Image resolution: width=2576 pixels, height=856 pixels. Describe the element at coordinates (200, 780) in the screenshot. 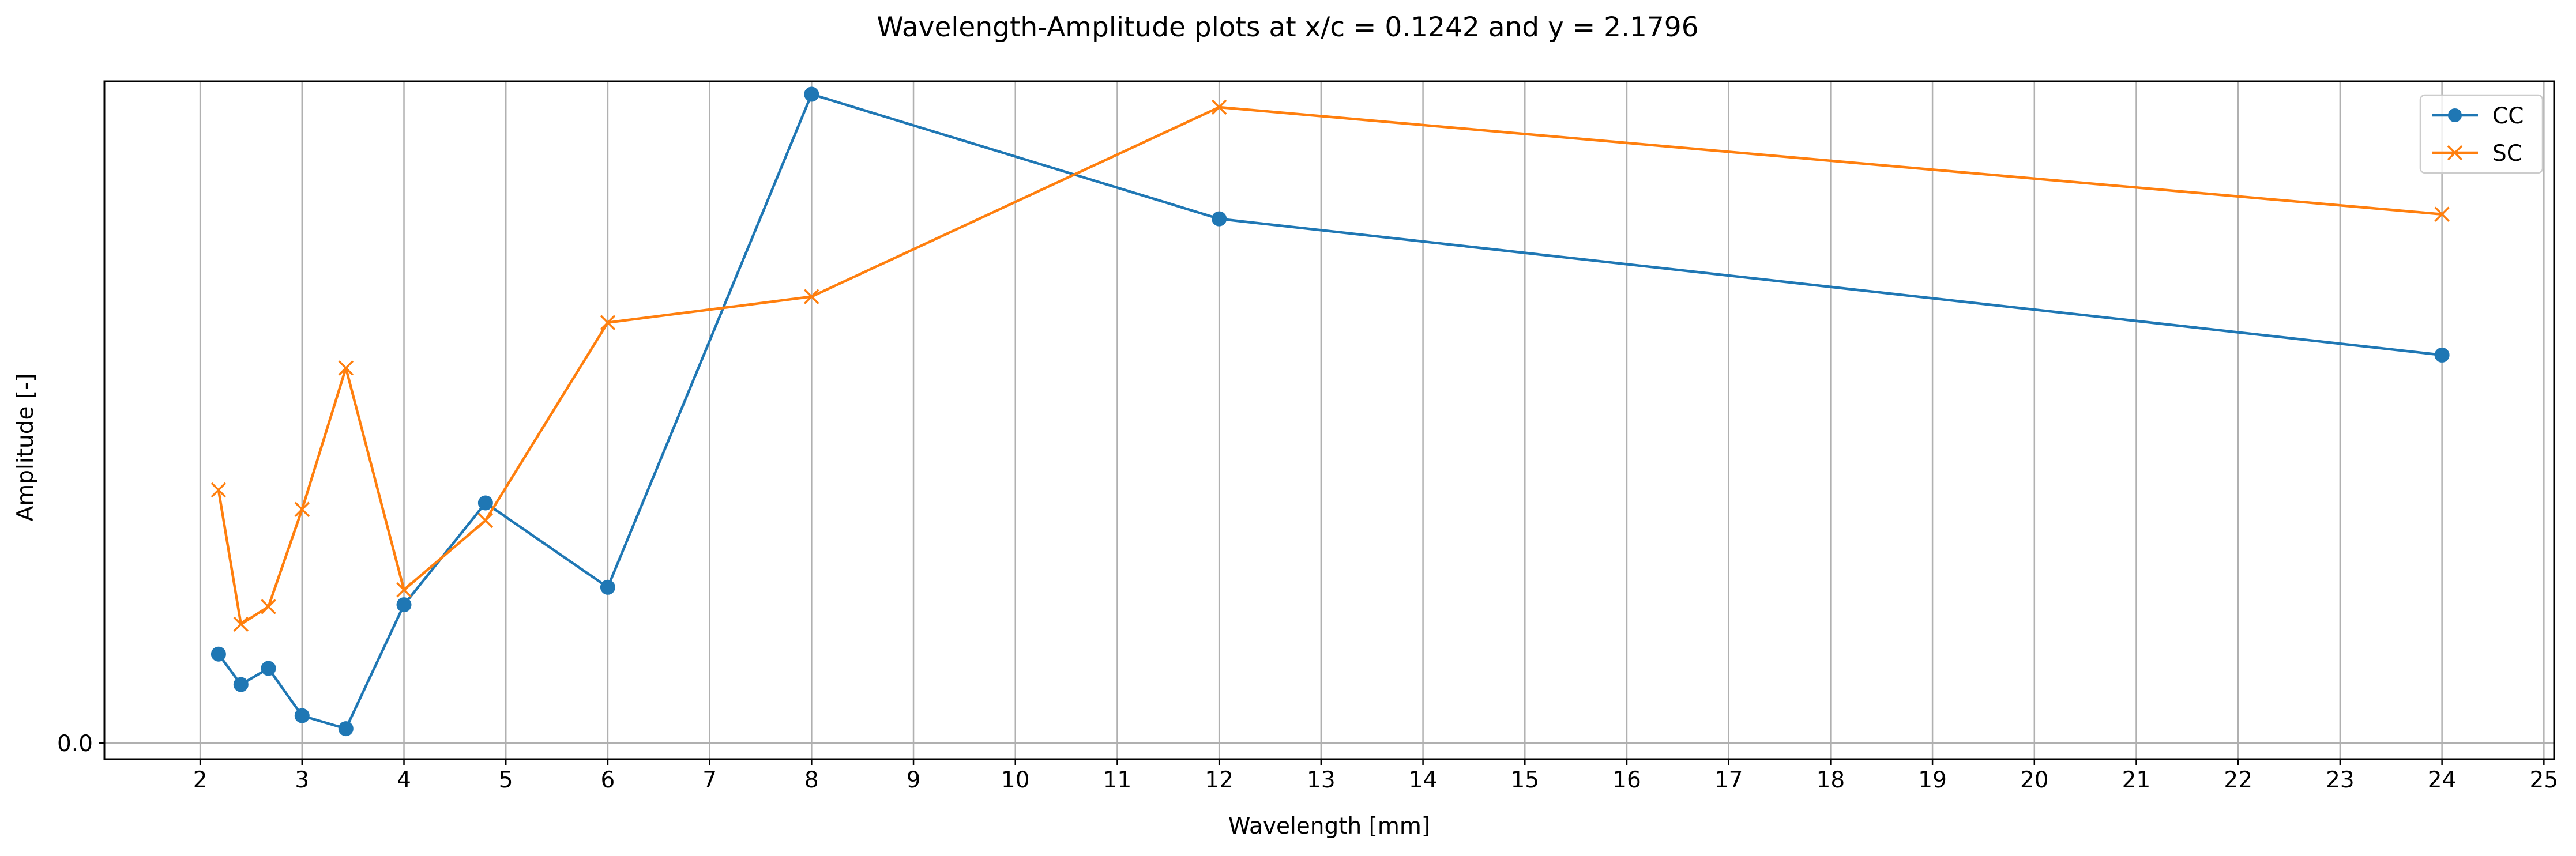

I see `x-tick-label: 2` at that location.